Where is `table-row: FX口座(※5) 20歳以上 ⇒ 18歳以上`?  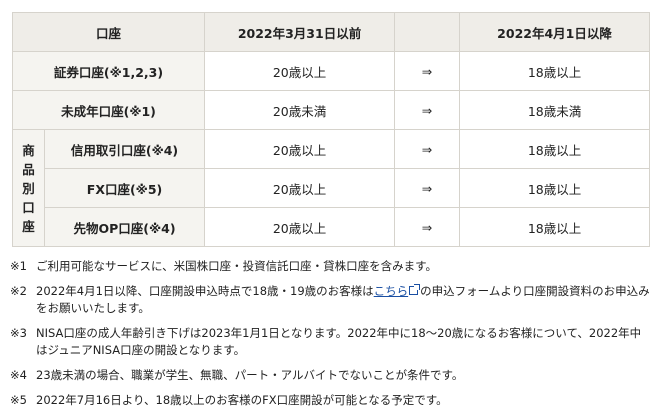
table-row: FX口座(※5) 20歳以上 ⇒ 18歳以上 is located at coordinates (332, 188).